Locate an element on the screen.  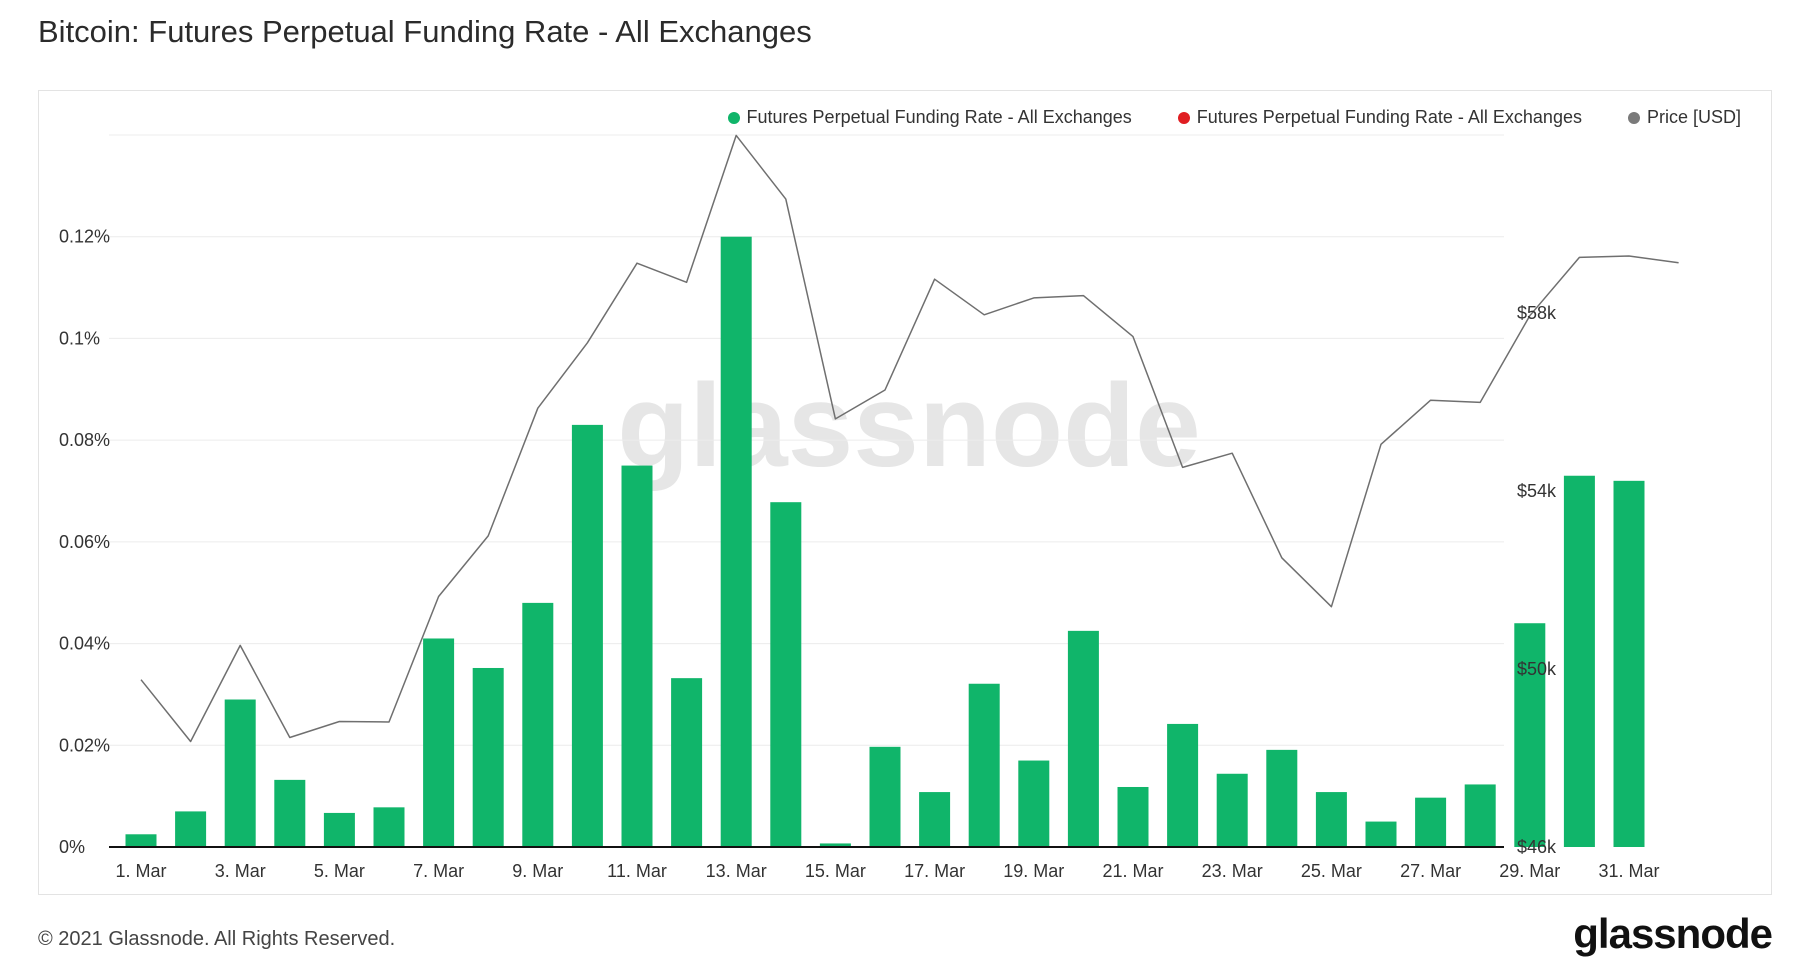
legend-item-price: Price [USD] is located at coordinates (1684, 117).